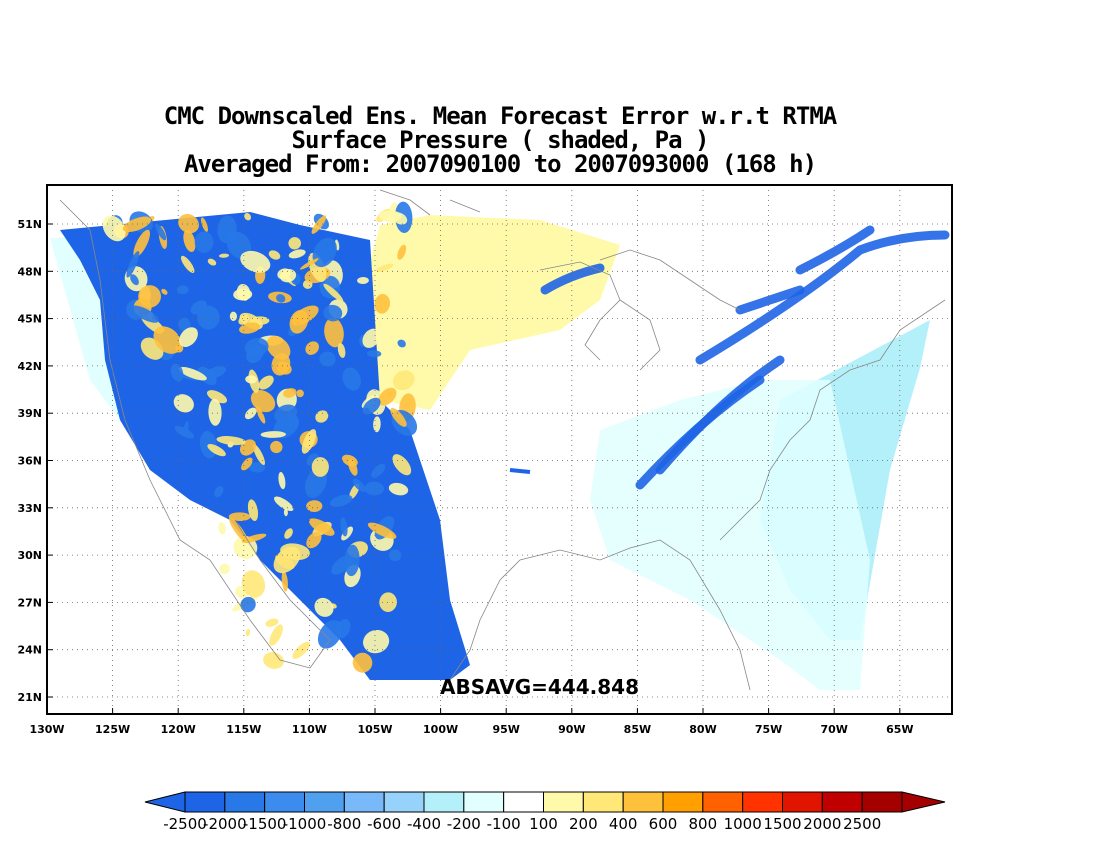 This screenshot has height=850, width=1100. What do you see at coordinates (29, 602) in the screenshot?
I see `lat-tick-label: 27N` at bounding box center [29, 602].